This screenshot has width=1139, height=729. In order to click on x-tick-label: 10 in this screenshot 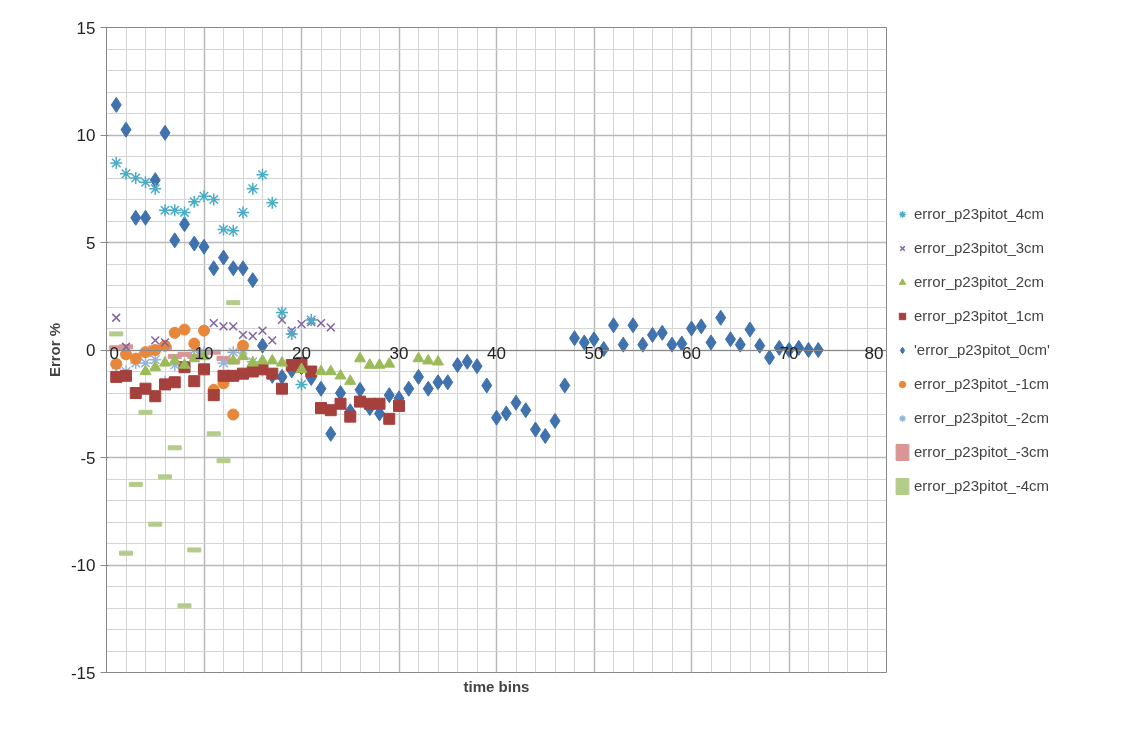, I will do `click(204, 353)`.